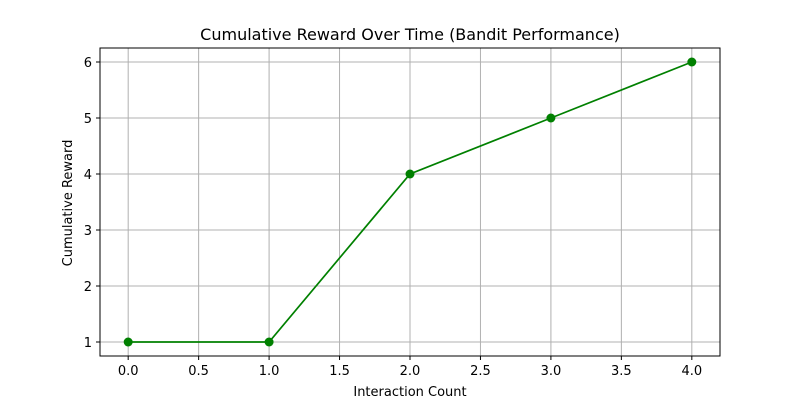 This screenshot has width=800, height=400. I want to click on x-tick-label: 2.0, so click(410, 371).